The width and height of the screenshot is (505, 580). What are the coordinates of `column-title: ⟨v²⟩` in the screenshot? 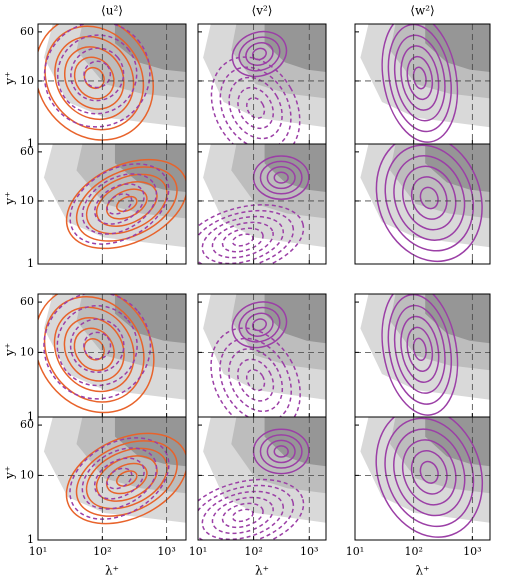 It's located at (262, 11).